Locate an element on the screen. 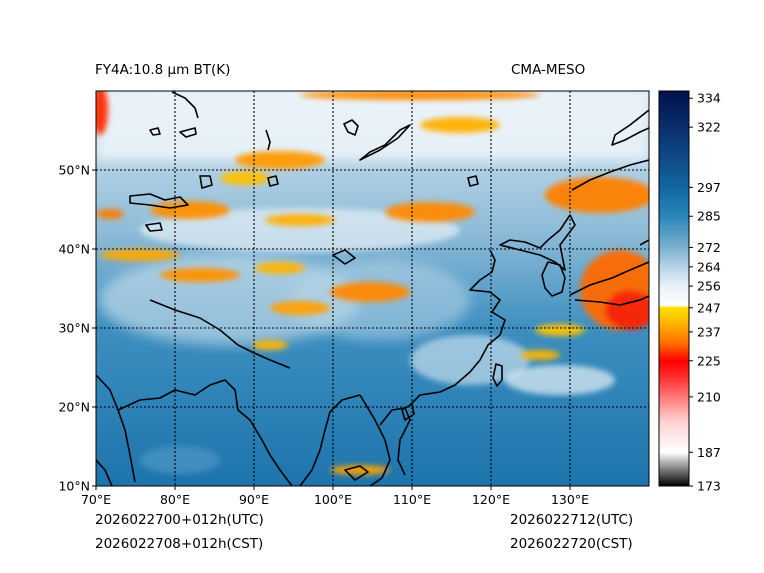  colorbar-tick-label: 210 is located at coordinates (709, 396).